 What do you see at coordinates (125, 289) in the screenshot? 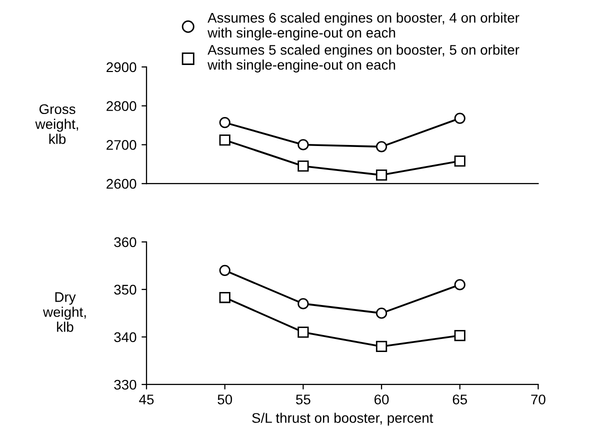
I see `y-tick-label: 350` at bounding box center [125, 289].